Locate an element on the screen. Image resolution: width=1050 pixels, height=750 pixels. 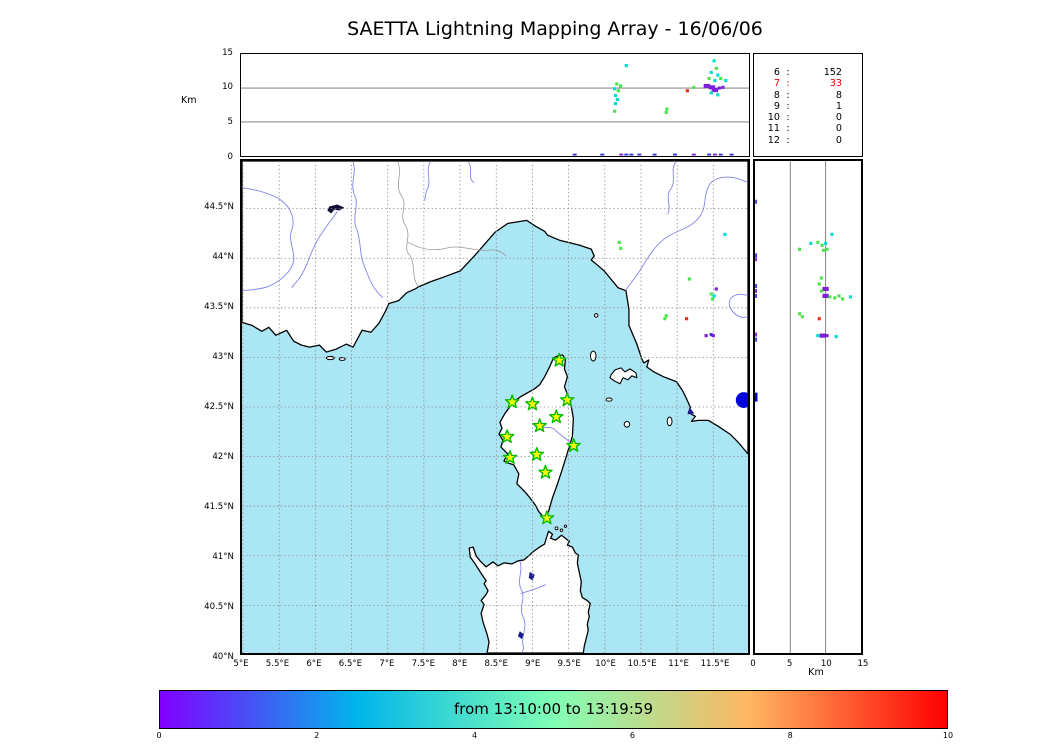
colorbar-tick-label: 4 is located at coordinates (475, 735).